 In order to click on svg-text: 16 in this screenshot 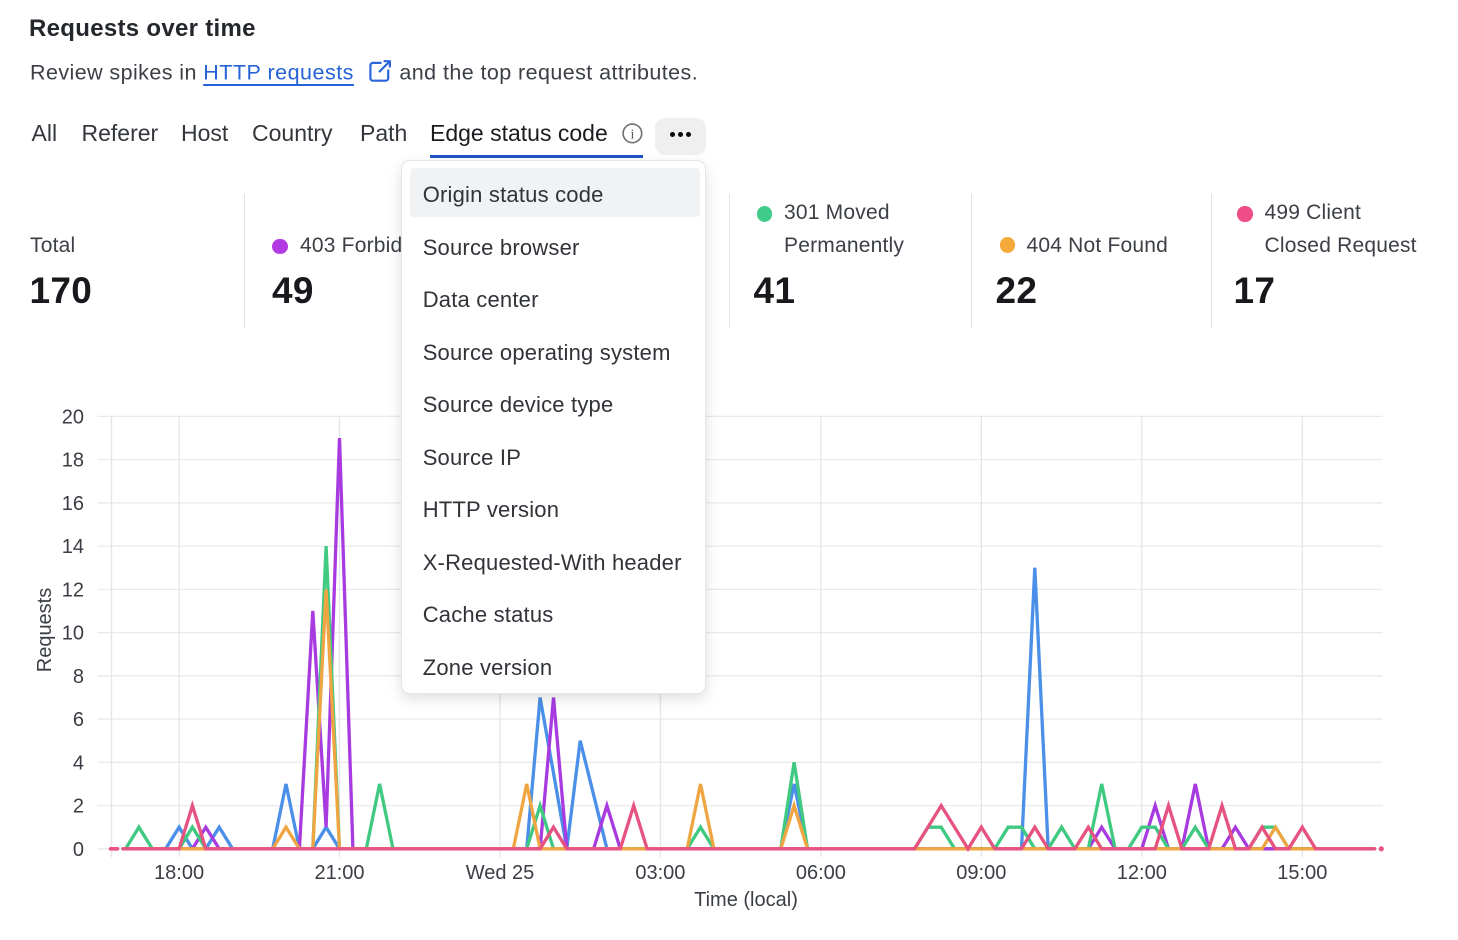, I will do `click(73, 504)`.